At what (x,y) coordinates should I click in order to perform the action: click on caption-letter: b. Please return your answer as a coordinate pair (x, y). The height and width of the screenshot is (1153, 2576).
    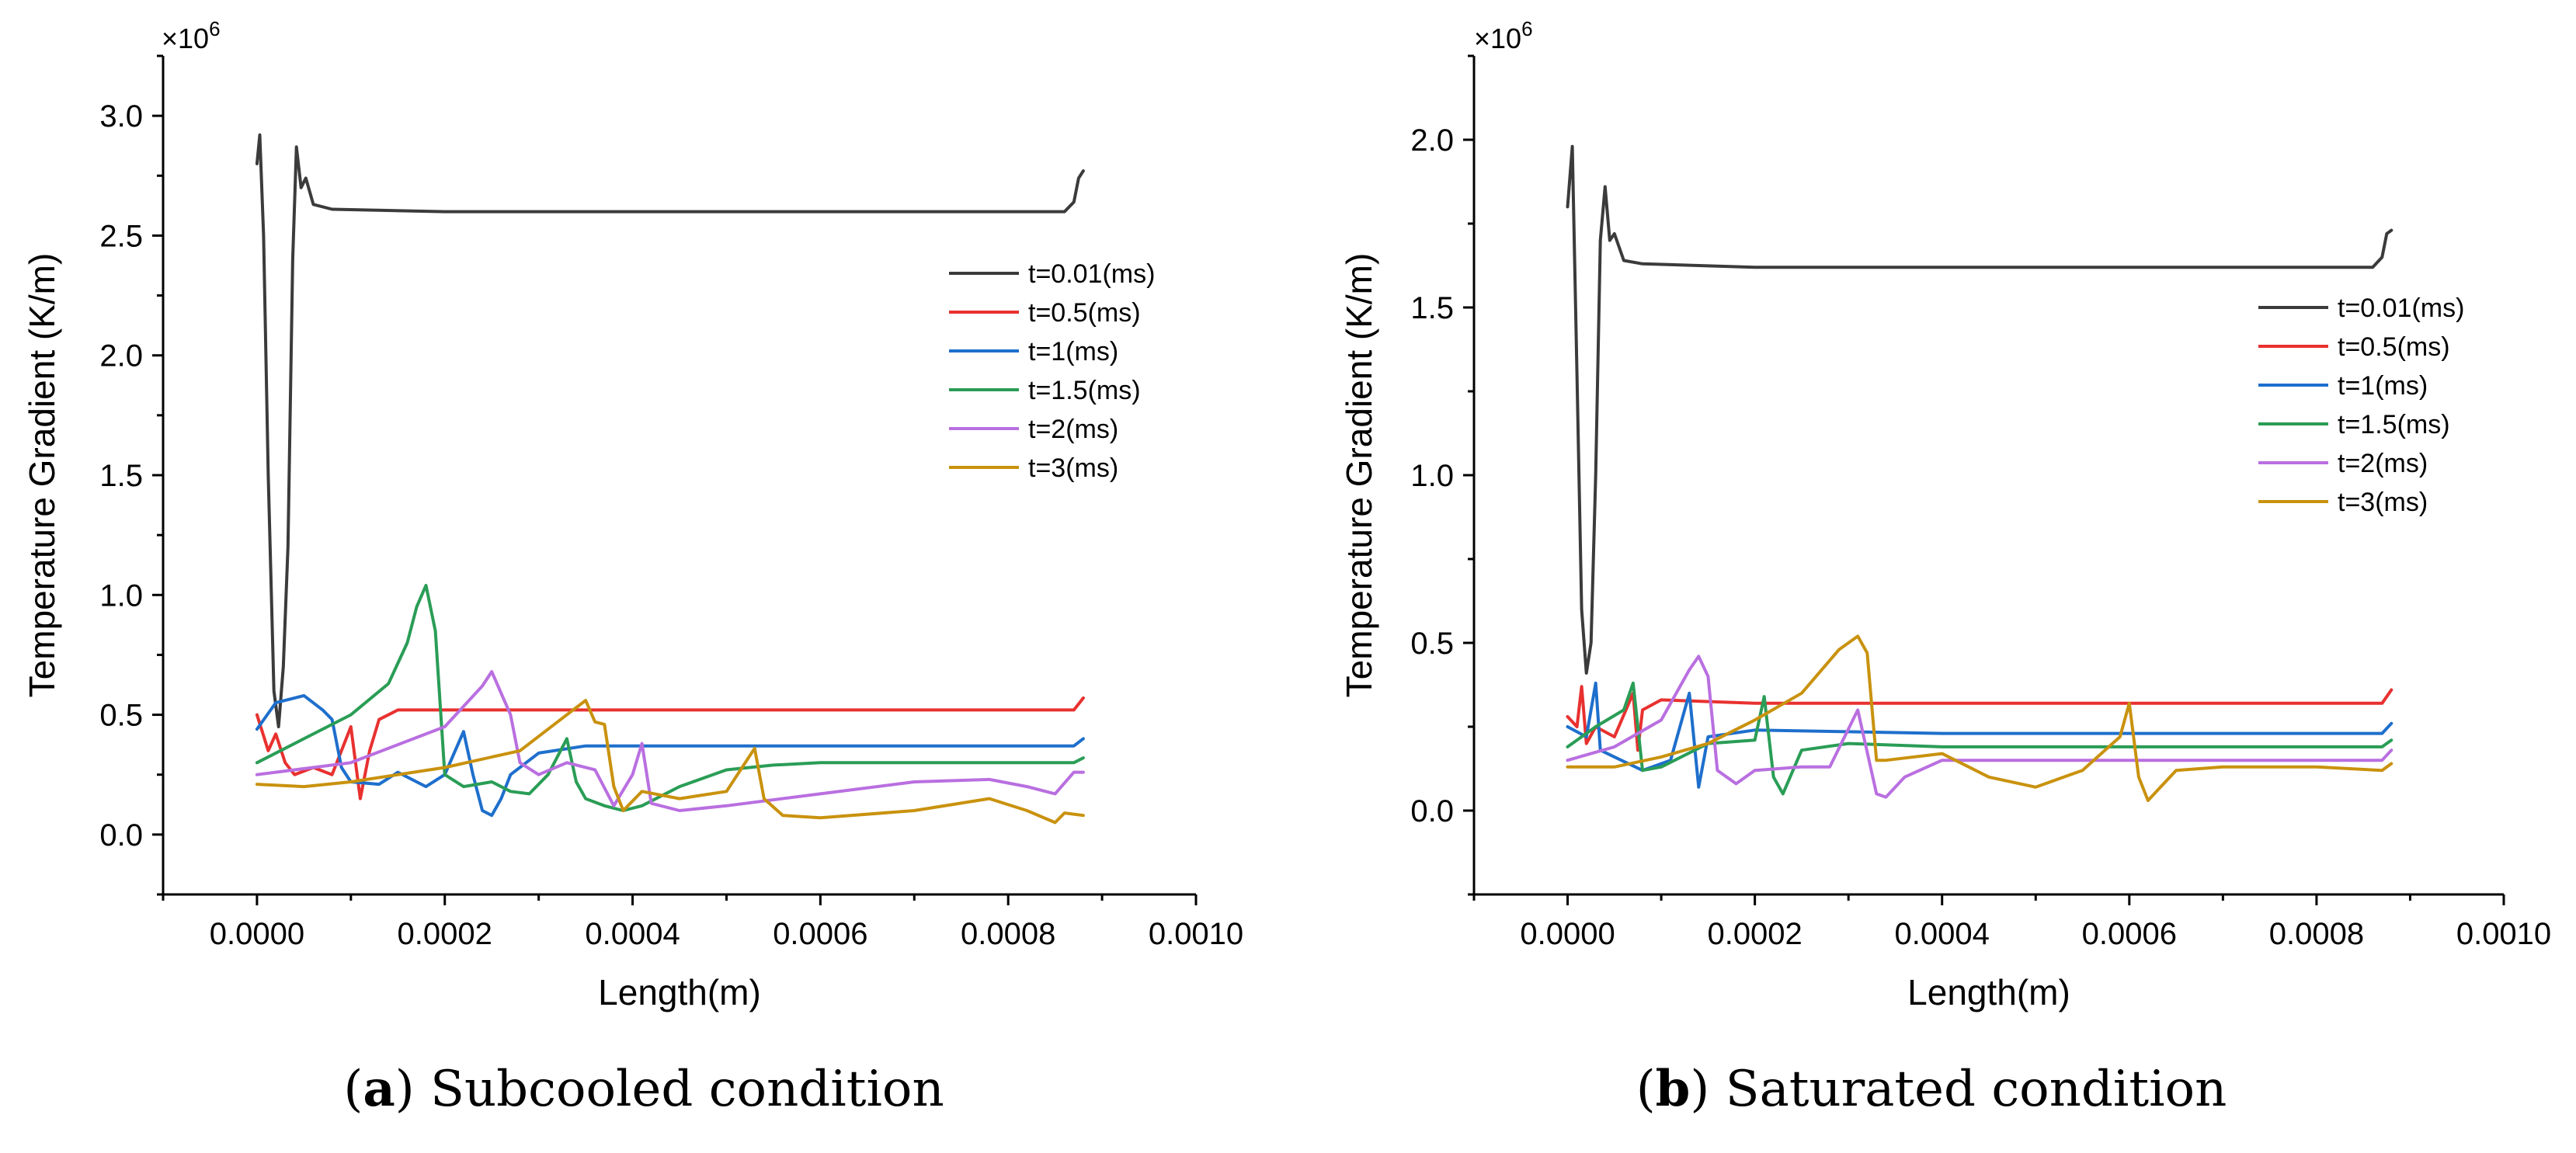
    Looking at the image, I should click on (1673, 1089).